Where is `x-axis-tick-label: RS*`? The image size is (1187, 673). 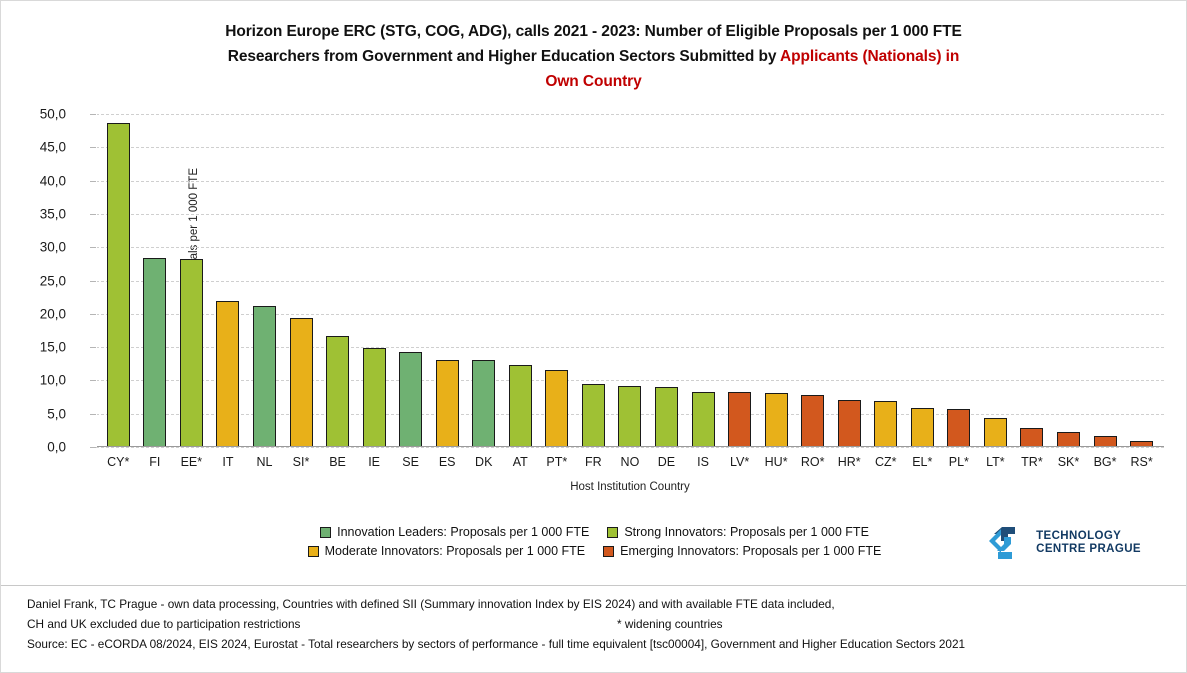 x-axis-tick-label: RS* is located at coordinates (1141, 462).